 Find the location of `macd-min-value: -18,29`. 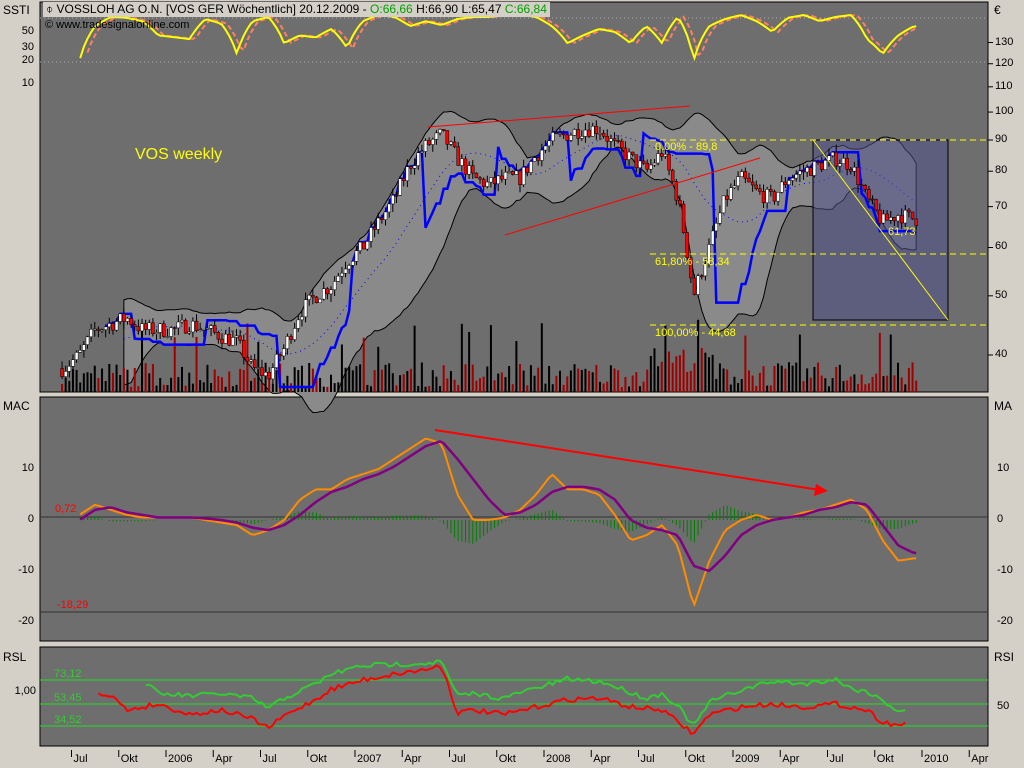

macd-min-value: -18,29 is located at coordinates (73, 605).